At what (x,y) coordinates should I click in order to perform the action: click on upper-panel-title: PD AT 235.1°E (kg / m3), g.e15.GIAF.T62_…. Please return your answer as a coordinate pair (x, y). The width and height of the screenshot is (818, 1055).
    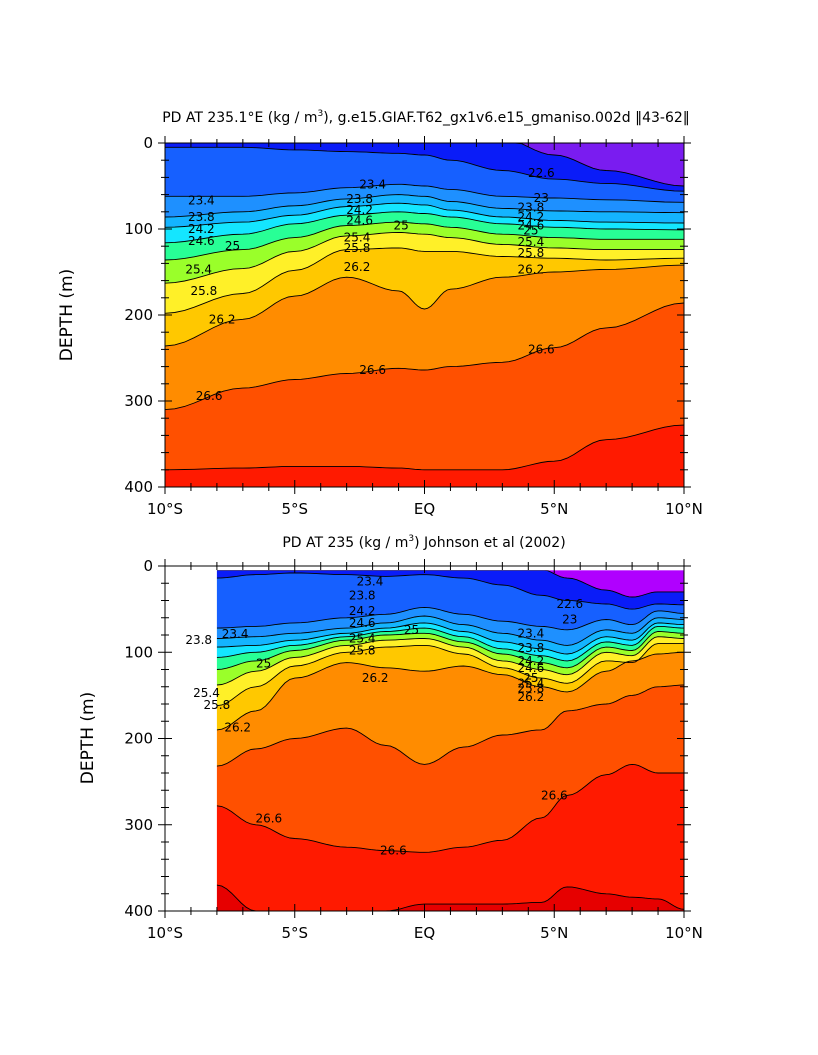
    Looking at the image, I should click on (426, 117).